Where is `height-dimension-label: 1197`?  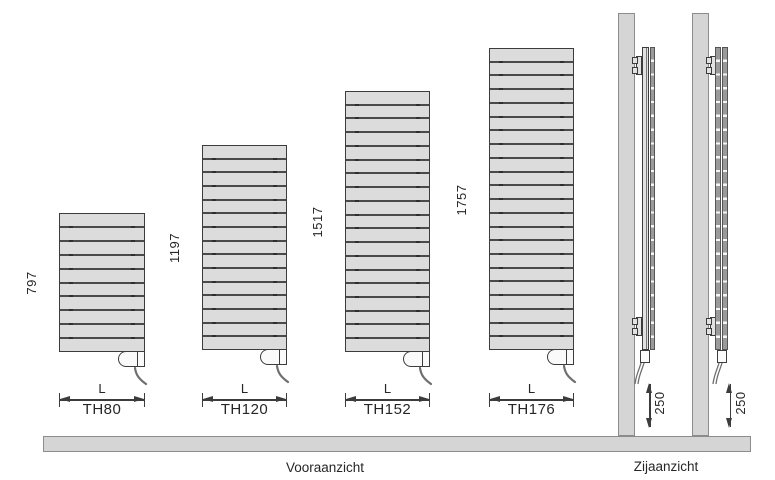 height-dimension-label: 1197 is located at coordinates (174, 248).